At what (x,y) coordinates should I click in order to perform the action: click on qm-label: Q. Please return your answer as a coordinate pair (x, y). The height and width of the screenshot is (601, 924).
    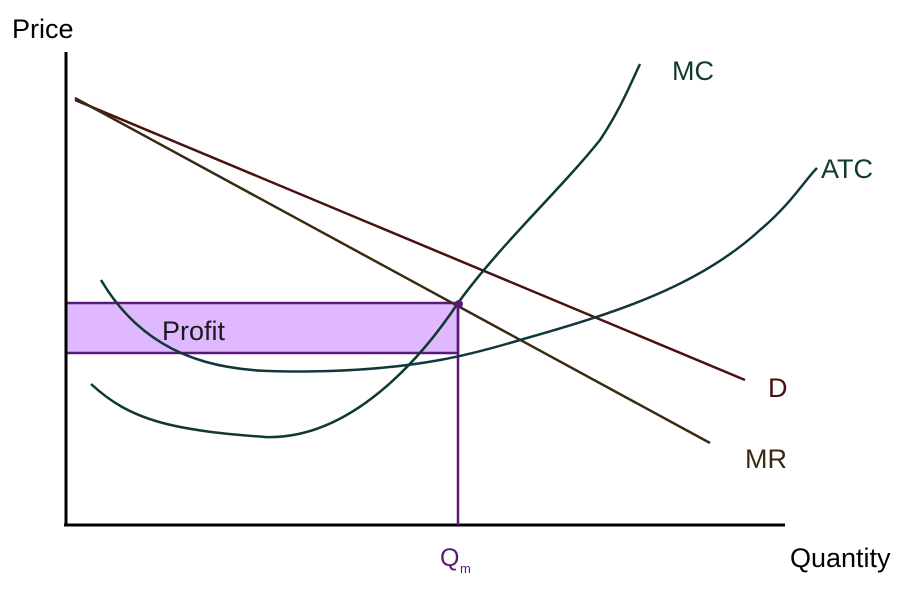
    Looking at the image, I should click on (449, 558).